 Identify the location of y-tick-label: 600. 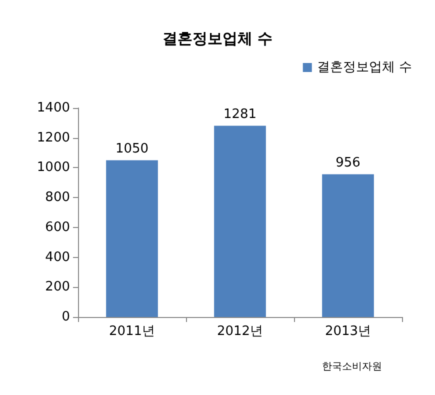
(57, 227).